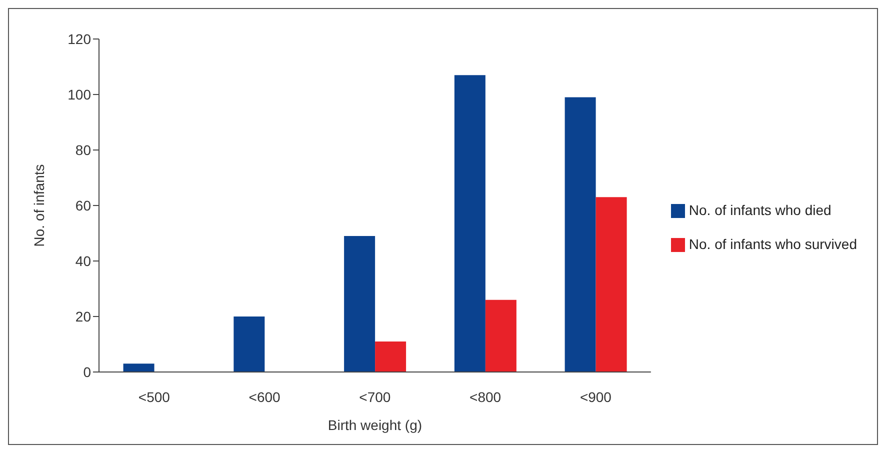  Describe the element at coordinates (38, 205) in the screenshot. I see `y-axis-title: No. of infants` at that location.